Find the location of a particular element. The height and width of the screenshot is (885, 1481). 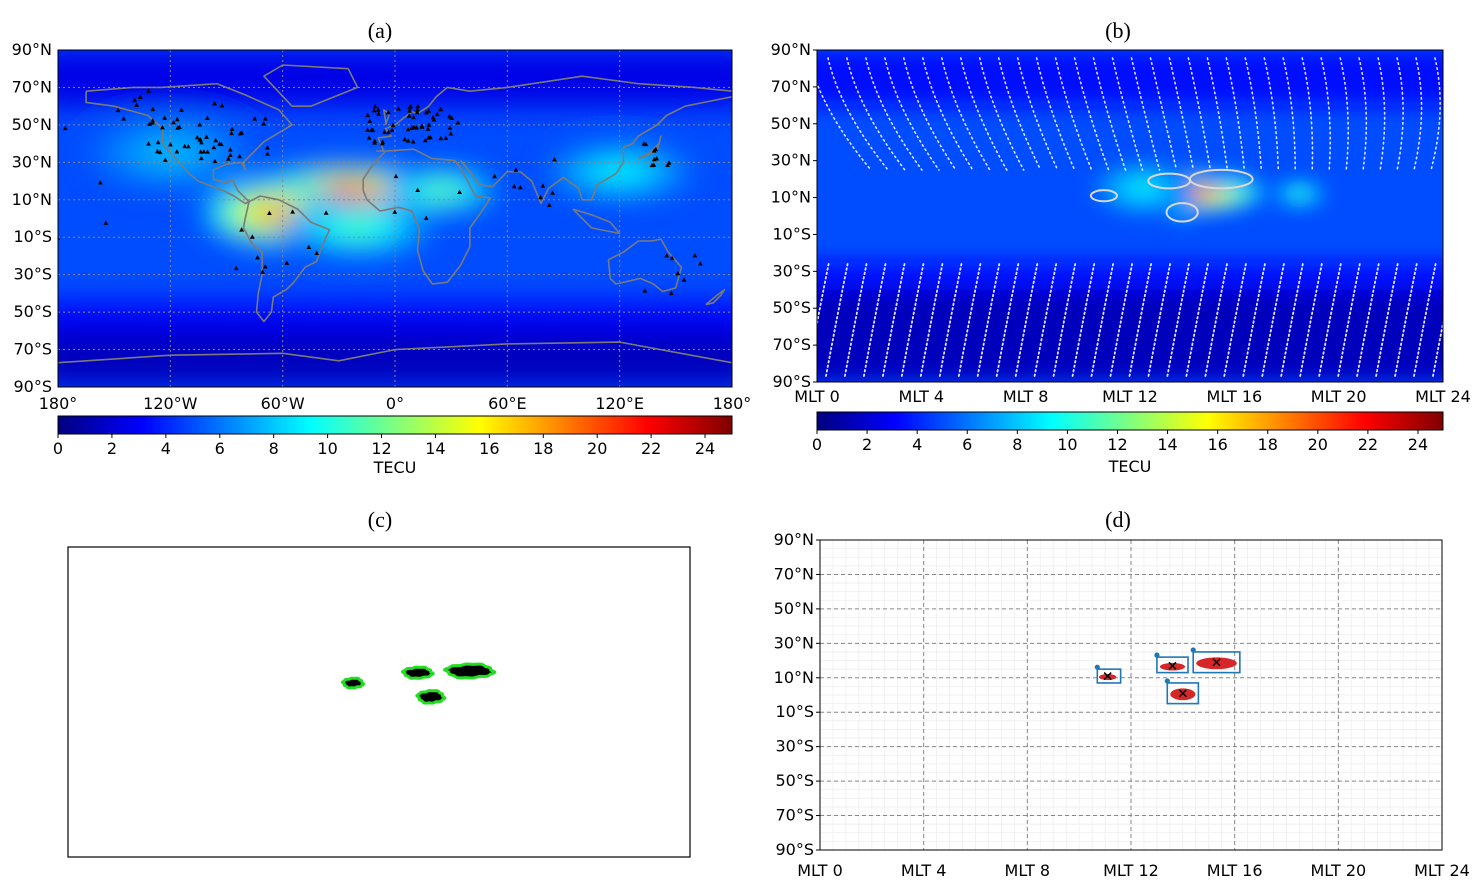

colorbar-tick-label: 14 is located at coordinates (435, 448).